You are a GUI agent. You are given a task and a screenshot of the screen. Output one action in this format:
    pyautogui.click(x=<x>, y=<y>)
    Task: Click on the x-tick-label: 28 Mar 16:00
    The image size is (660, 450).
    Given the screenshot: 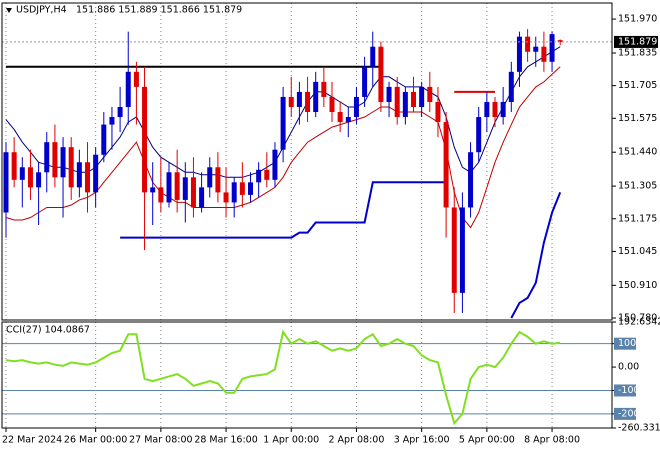 What is the action you would take?
    pyautogui.click(x=225, y=440)
    